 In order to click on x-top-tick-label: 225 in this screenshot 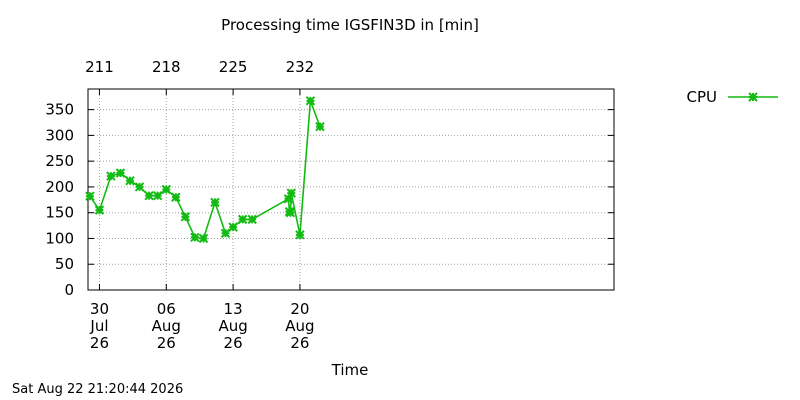, I will do `click(233, 67)`.